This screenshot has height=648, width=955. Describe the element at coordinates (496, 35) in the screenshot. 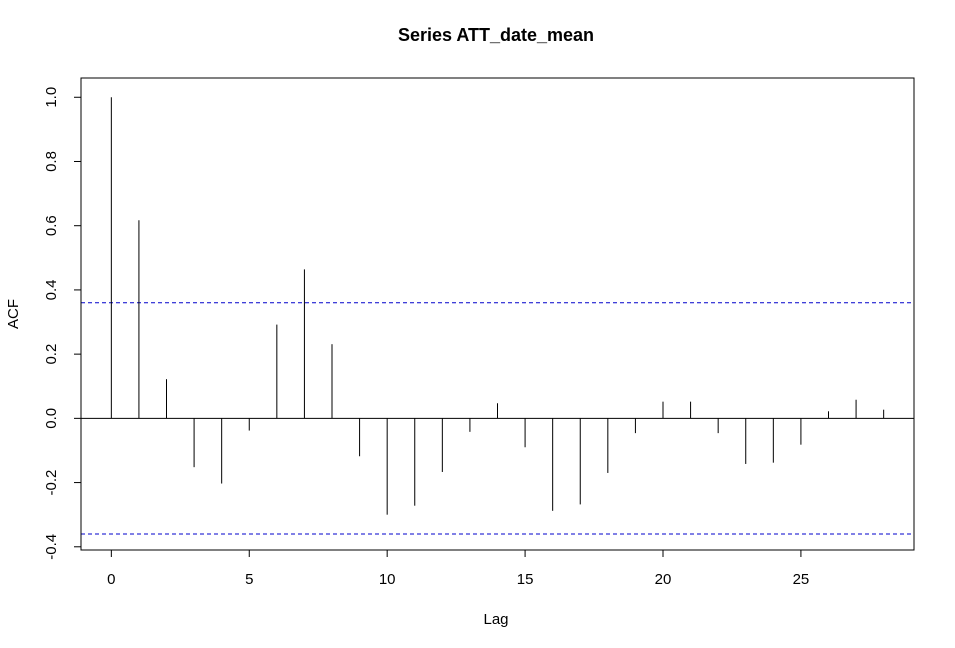

I see `chart-title: Series ATT_date_mean` at that location.